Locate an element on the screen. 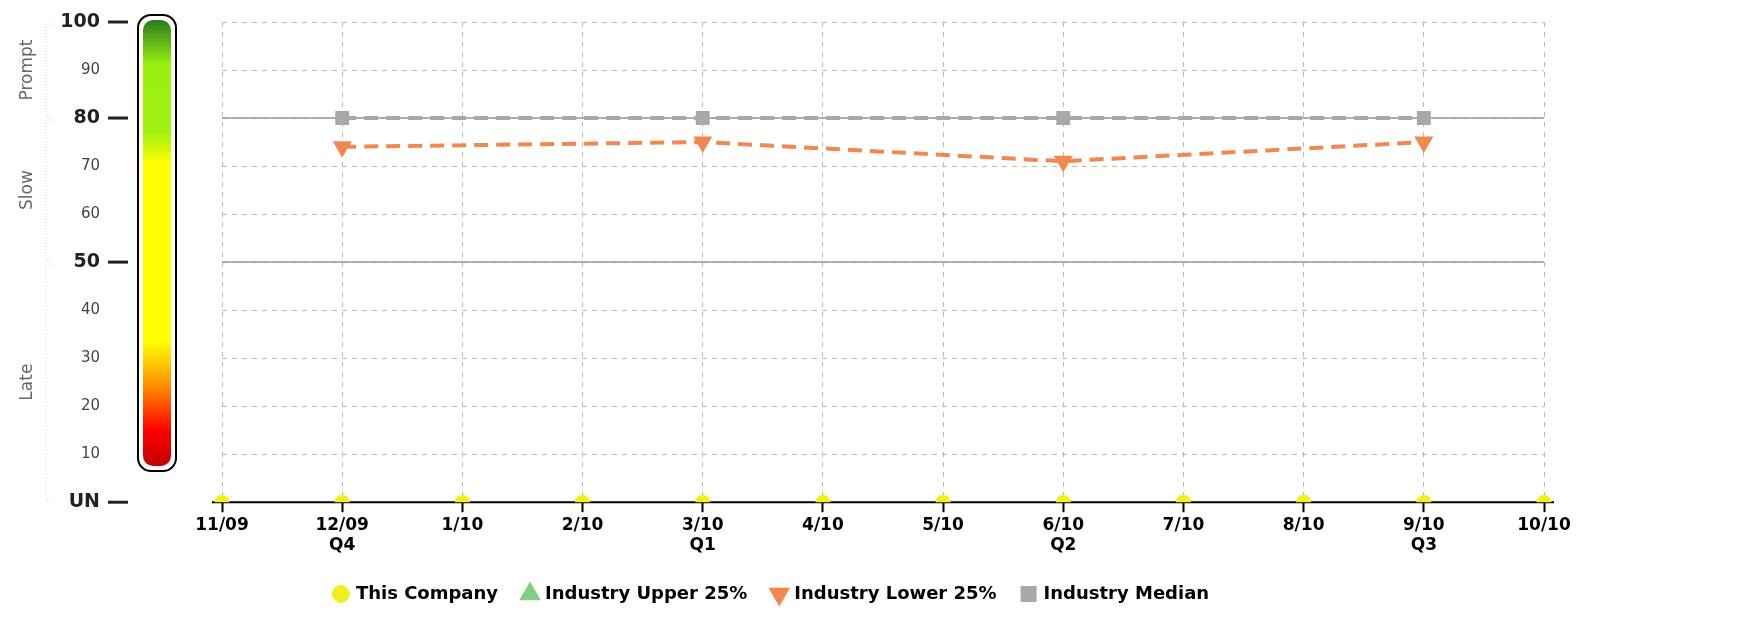  x-tick-label: 7/10 is located at coordinates (1183, 523).